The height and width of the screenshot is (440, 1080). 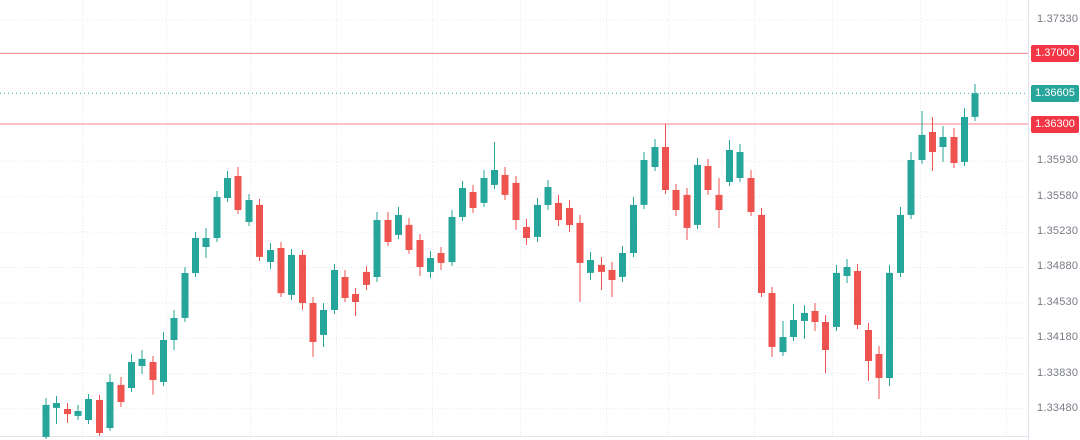 What do you see at coordinates (1055, 93) in the screenshot?
I see `last-price-badge: 1.36605` at bounding box center [1055, 93].